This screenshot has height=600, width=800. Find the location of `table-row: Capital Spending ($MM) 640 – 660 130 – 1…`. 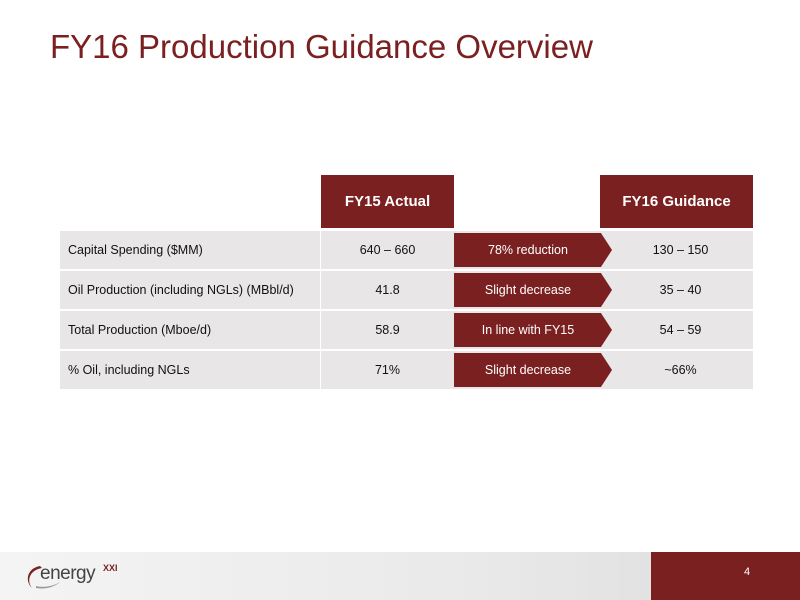

table-row: Capital Spending ($MM) 640 – 660 130 – 1… is located at coordinates (406, 250).